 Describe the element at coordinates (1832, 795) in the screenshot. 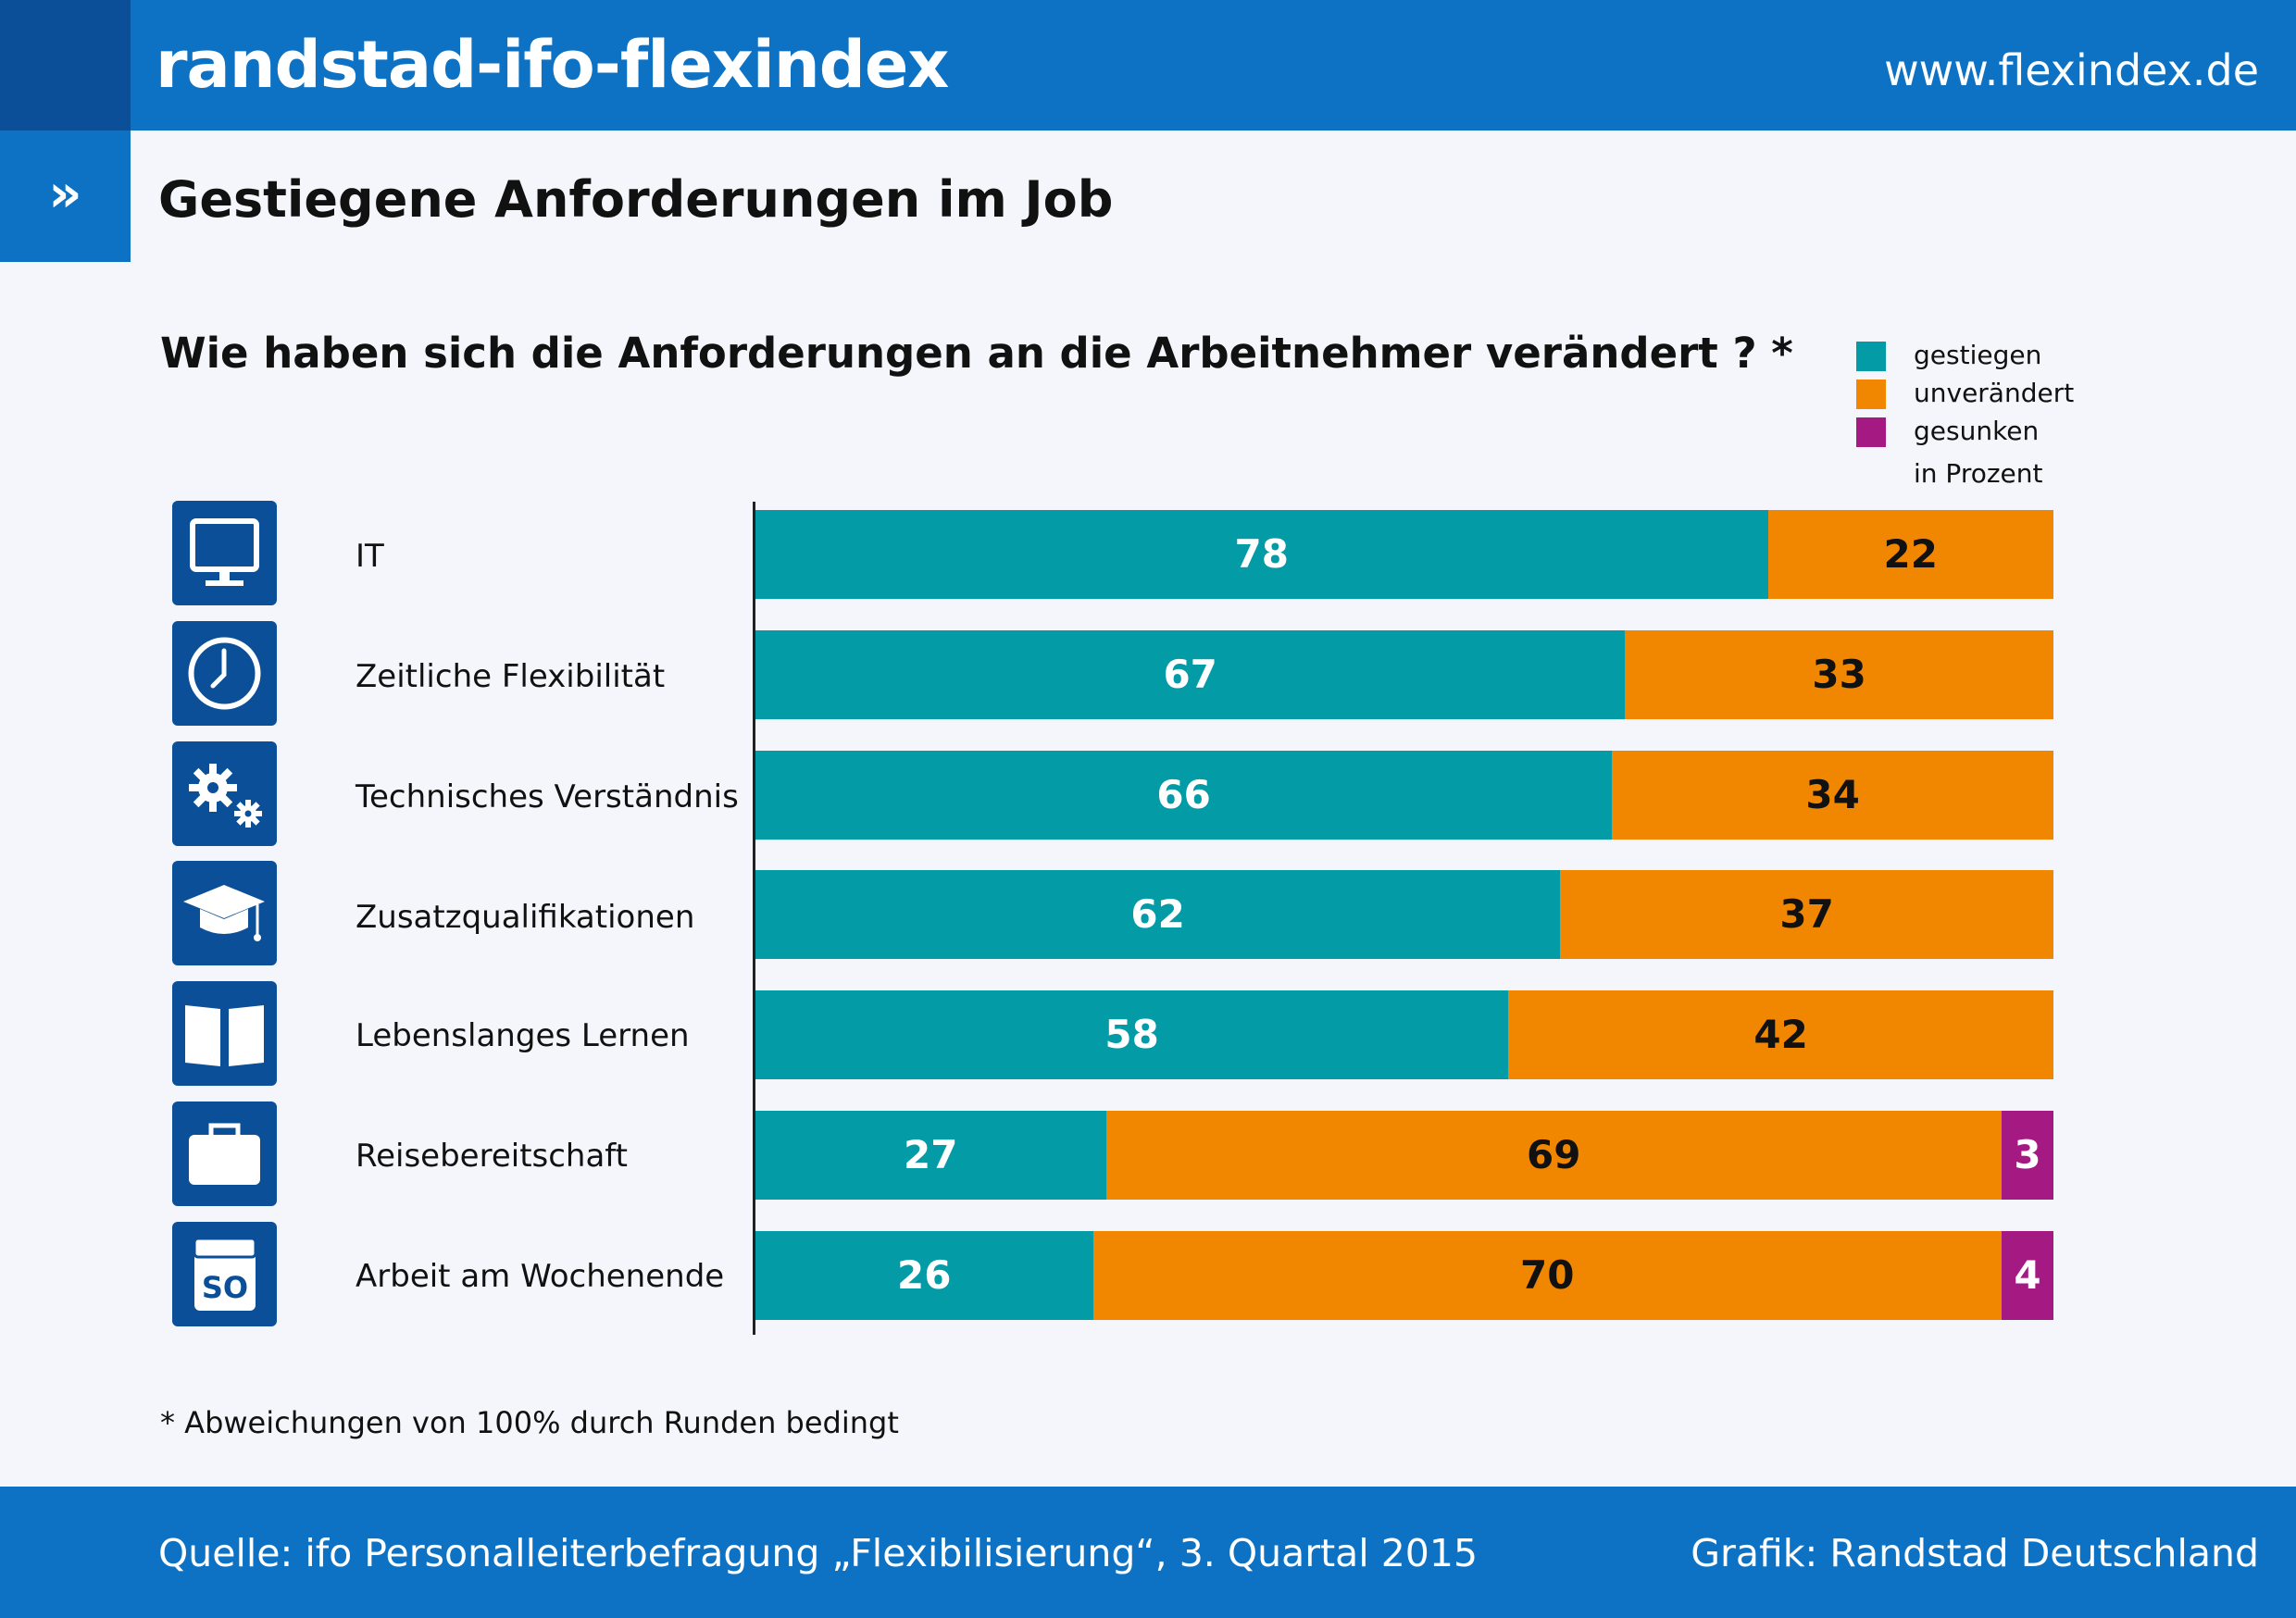

I see `bar-segment-unveraendert: 34` at that location.